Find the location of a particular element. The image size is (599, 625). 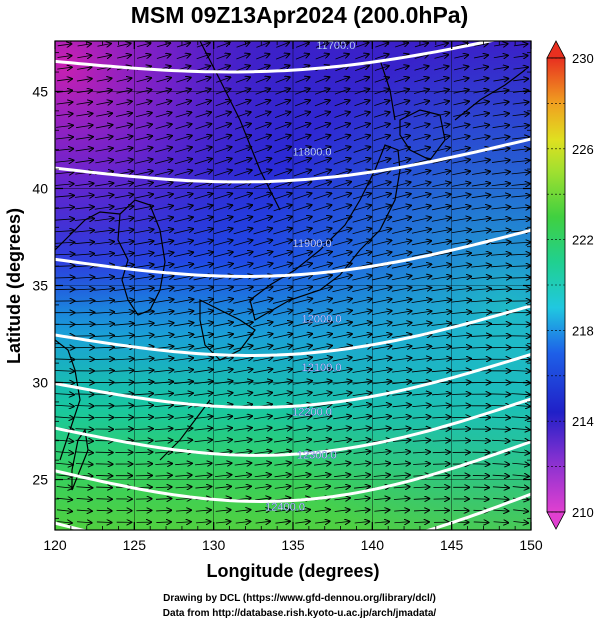

x-tick-label: 130 is located at coordinates (214, 545).